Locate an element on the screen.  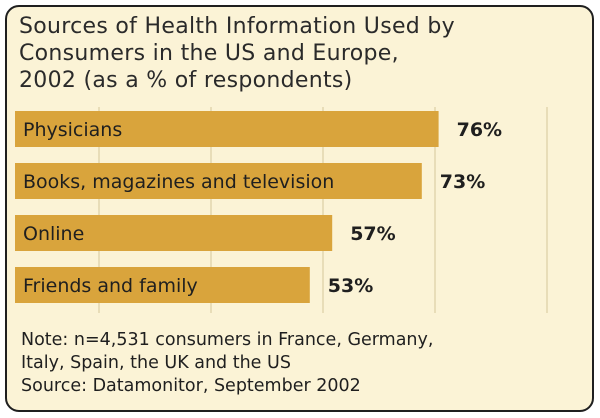
chart-title-line-1: Sources of Health Information Used by is located at coordinates (237, 26).